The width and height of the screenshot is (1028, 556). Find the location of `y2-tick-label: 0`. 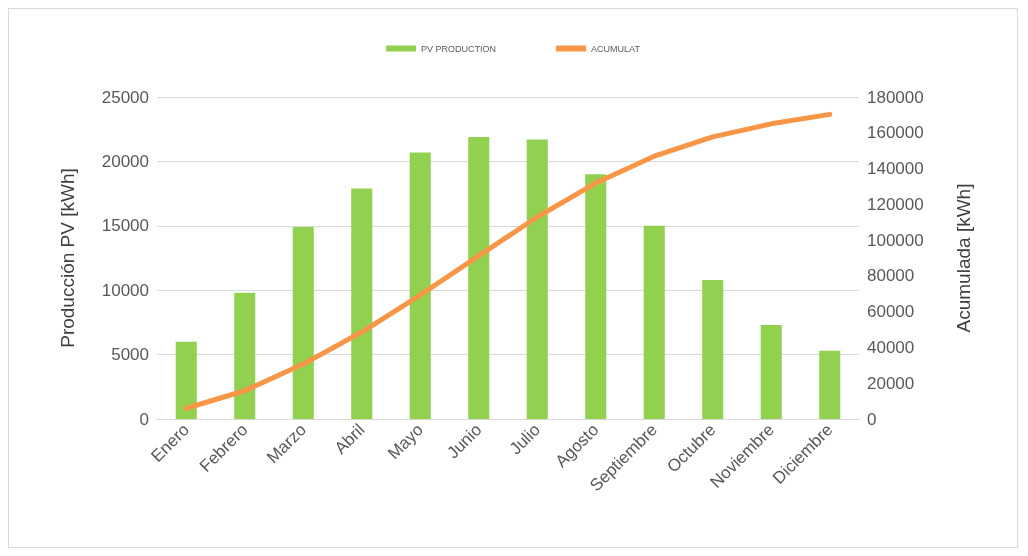

y2-tick-label: 0 is located at coordinates (872, 419).